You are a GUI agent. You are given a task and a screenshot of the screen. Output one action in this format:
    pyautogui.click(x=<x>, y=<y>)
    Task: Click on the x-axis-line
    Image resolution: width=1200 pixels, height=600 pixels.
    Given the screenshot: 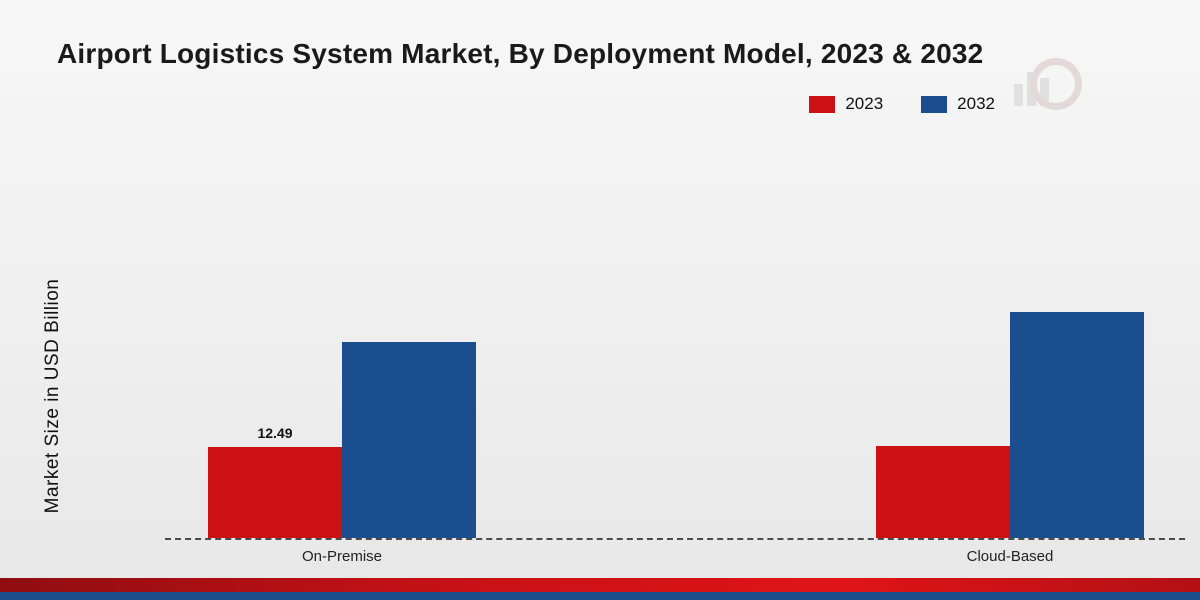 What is the action you would take?
    pyautogui.click(x=675, y=539)
    